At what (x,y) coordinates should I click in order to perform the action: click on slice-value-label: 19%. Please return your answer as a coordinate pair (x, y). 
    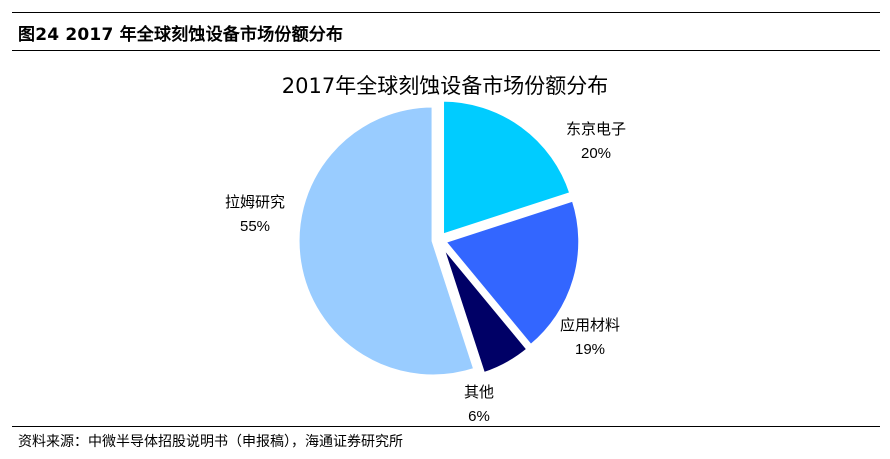
    Looking at the image, I should click on (590, 349).